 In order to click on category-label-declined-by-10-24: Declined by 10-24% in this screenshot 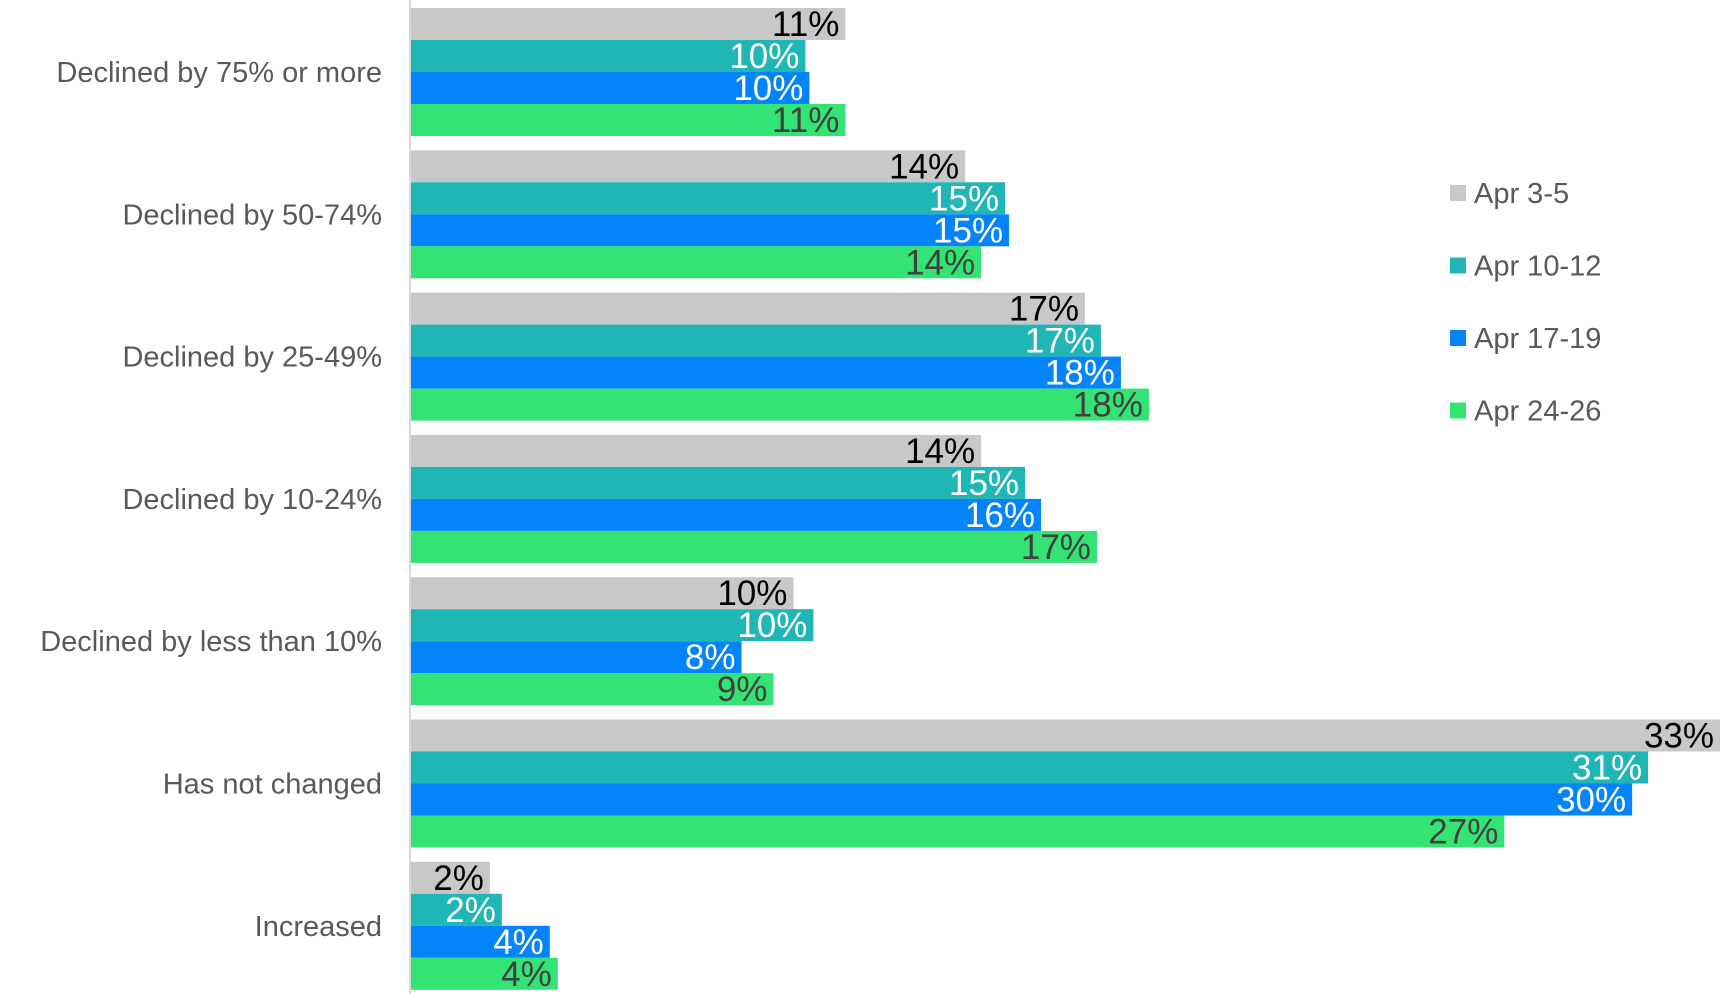, I will do `click(252, 500)`.